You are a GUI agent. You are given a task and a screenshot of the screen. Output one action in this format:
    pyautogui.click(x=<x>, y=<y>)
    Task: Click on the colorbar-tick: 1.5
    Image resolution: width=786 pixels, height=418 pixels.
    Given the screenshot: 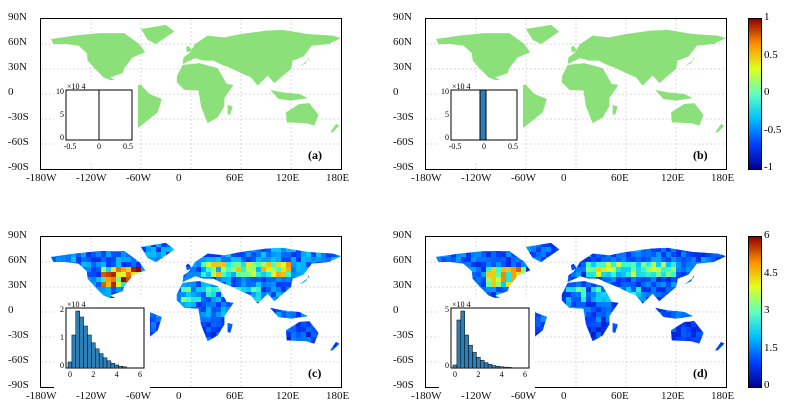 What is the action you would take?
    pyautogui.click(x=771, y=347)
    